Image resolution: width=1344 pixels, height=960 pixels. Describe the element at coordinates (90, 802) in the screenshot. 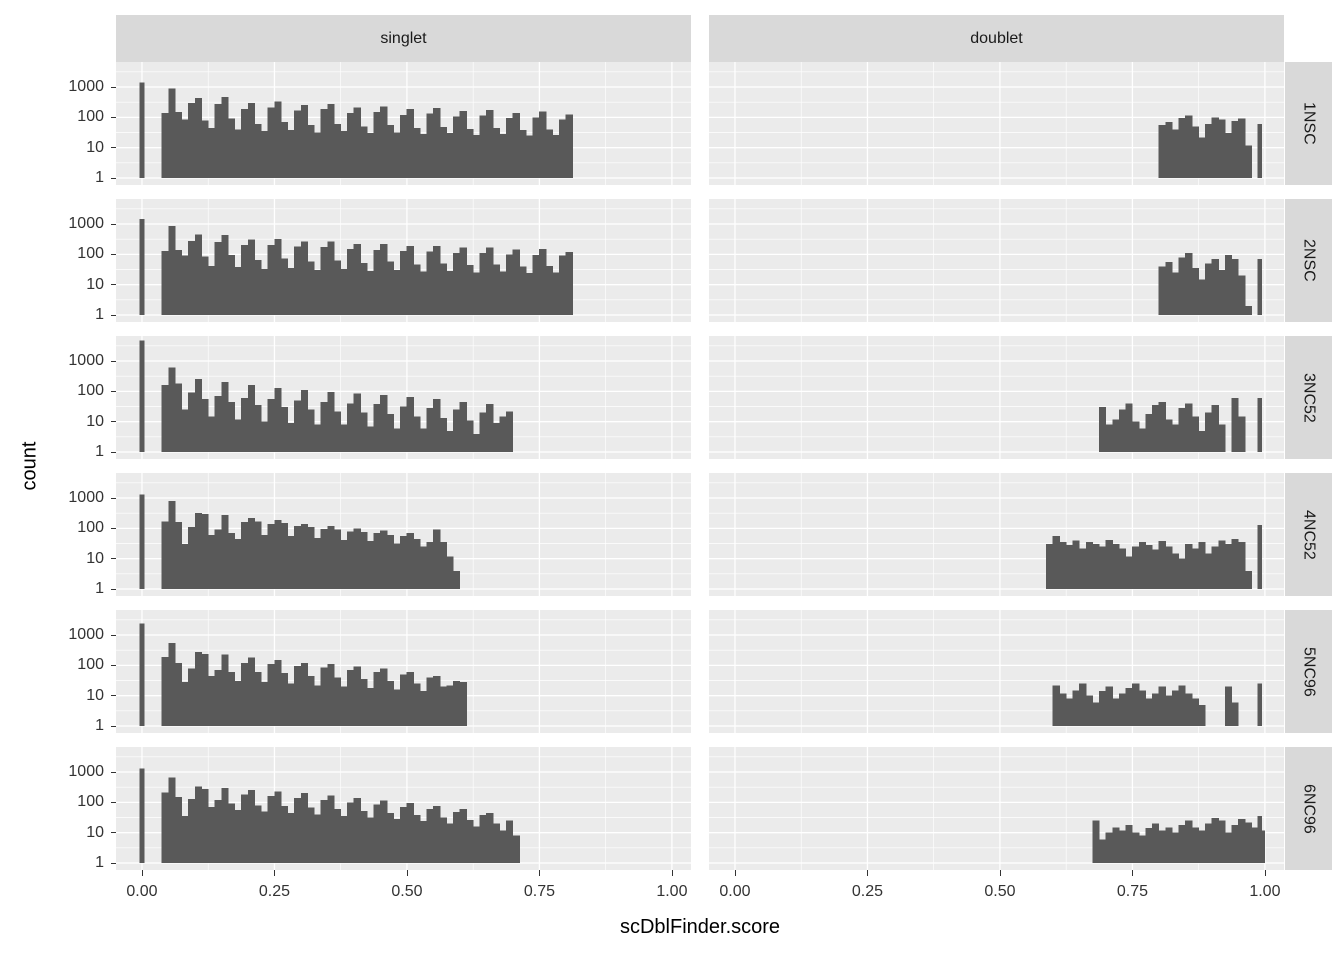

I see `y-tick-label: 100` at that location.